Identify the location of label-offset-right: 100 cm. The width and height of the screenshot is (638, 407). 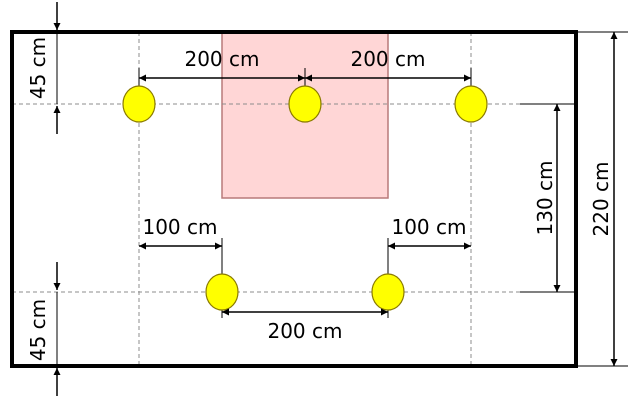
(428, 227).